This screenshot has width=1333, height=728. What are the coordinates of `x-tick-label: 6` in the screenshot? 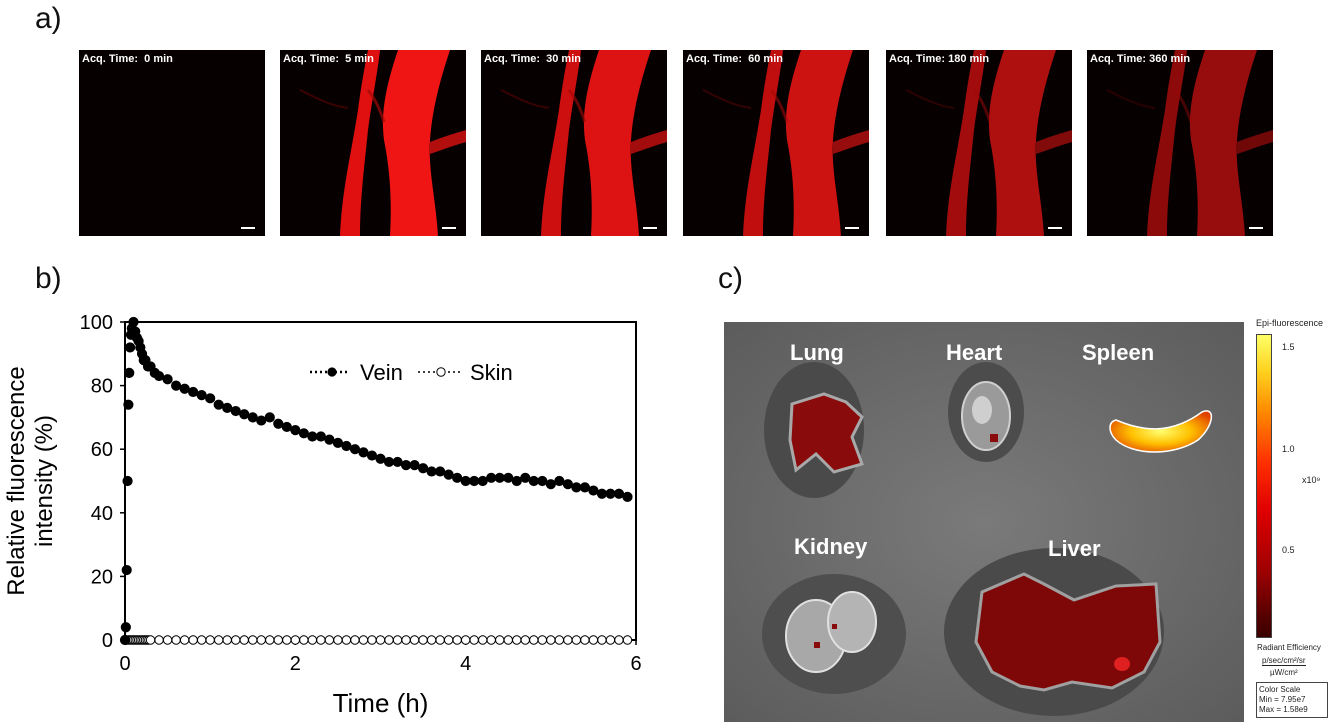 It's located at (635, 664).